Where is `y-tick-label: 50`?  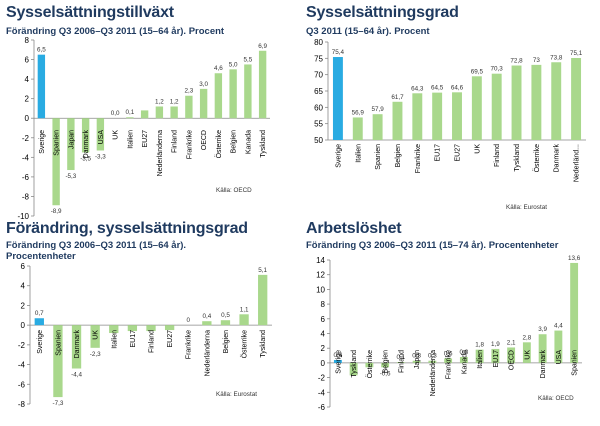
y-tick-label: 50 is located at coordinates (318, 140).